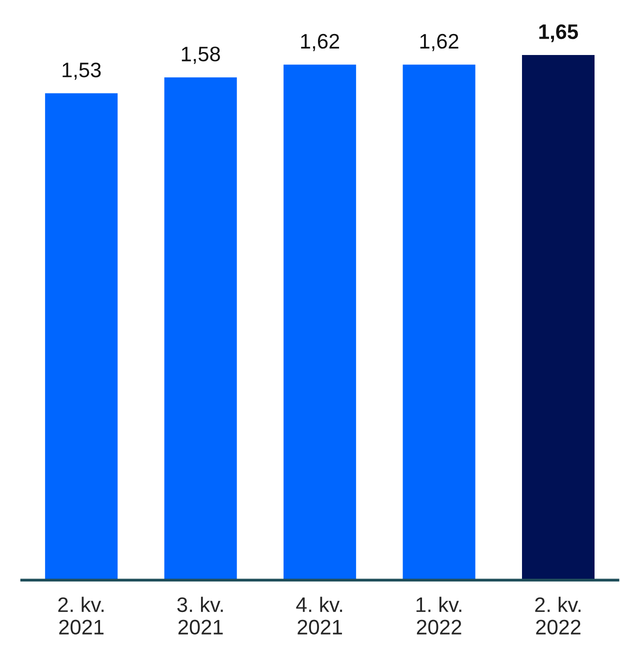 The image size is (621, 663). Describe the element at coordinates (558, 615) in the screenshot. I see `x-tick-label: 2. kv. 2022` at that location.